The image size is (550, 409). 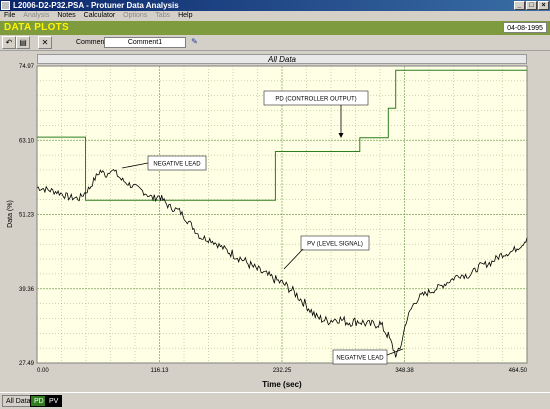 I want to click on folder-icon: ▤, so click(x=23, y=42).